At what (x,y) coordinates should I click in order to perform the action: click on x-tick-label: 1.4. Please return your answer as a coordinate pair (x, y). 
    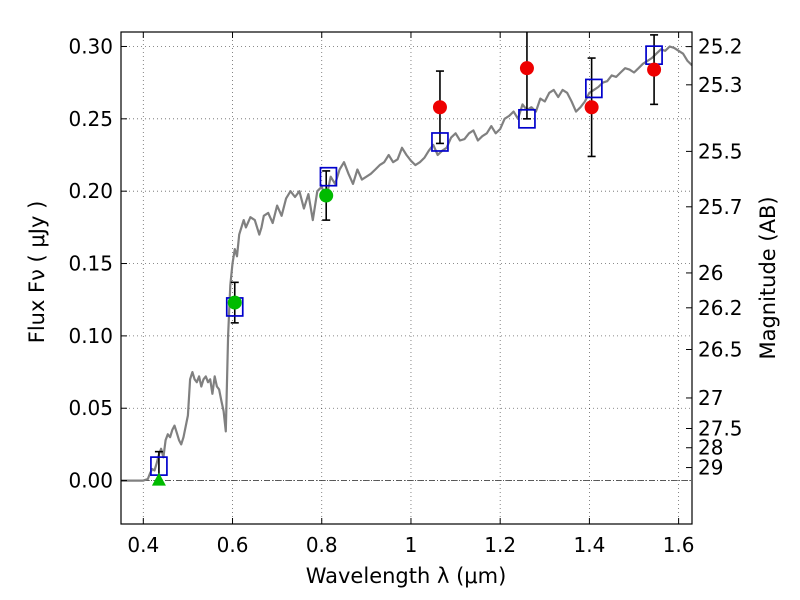
    Looking at the image, I should click on (589, 545).